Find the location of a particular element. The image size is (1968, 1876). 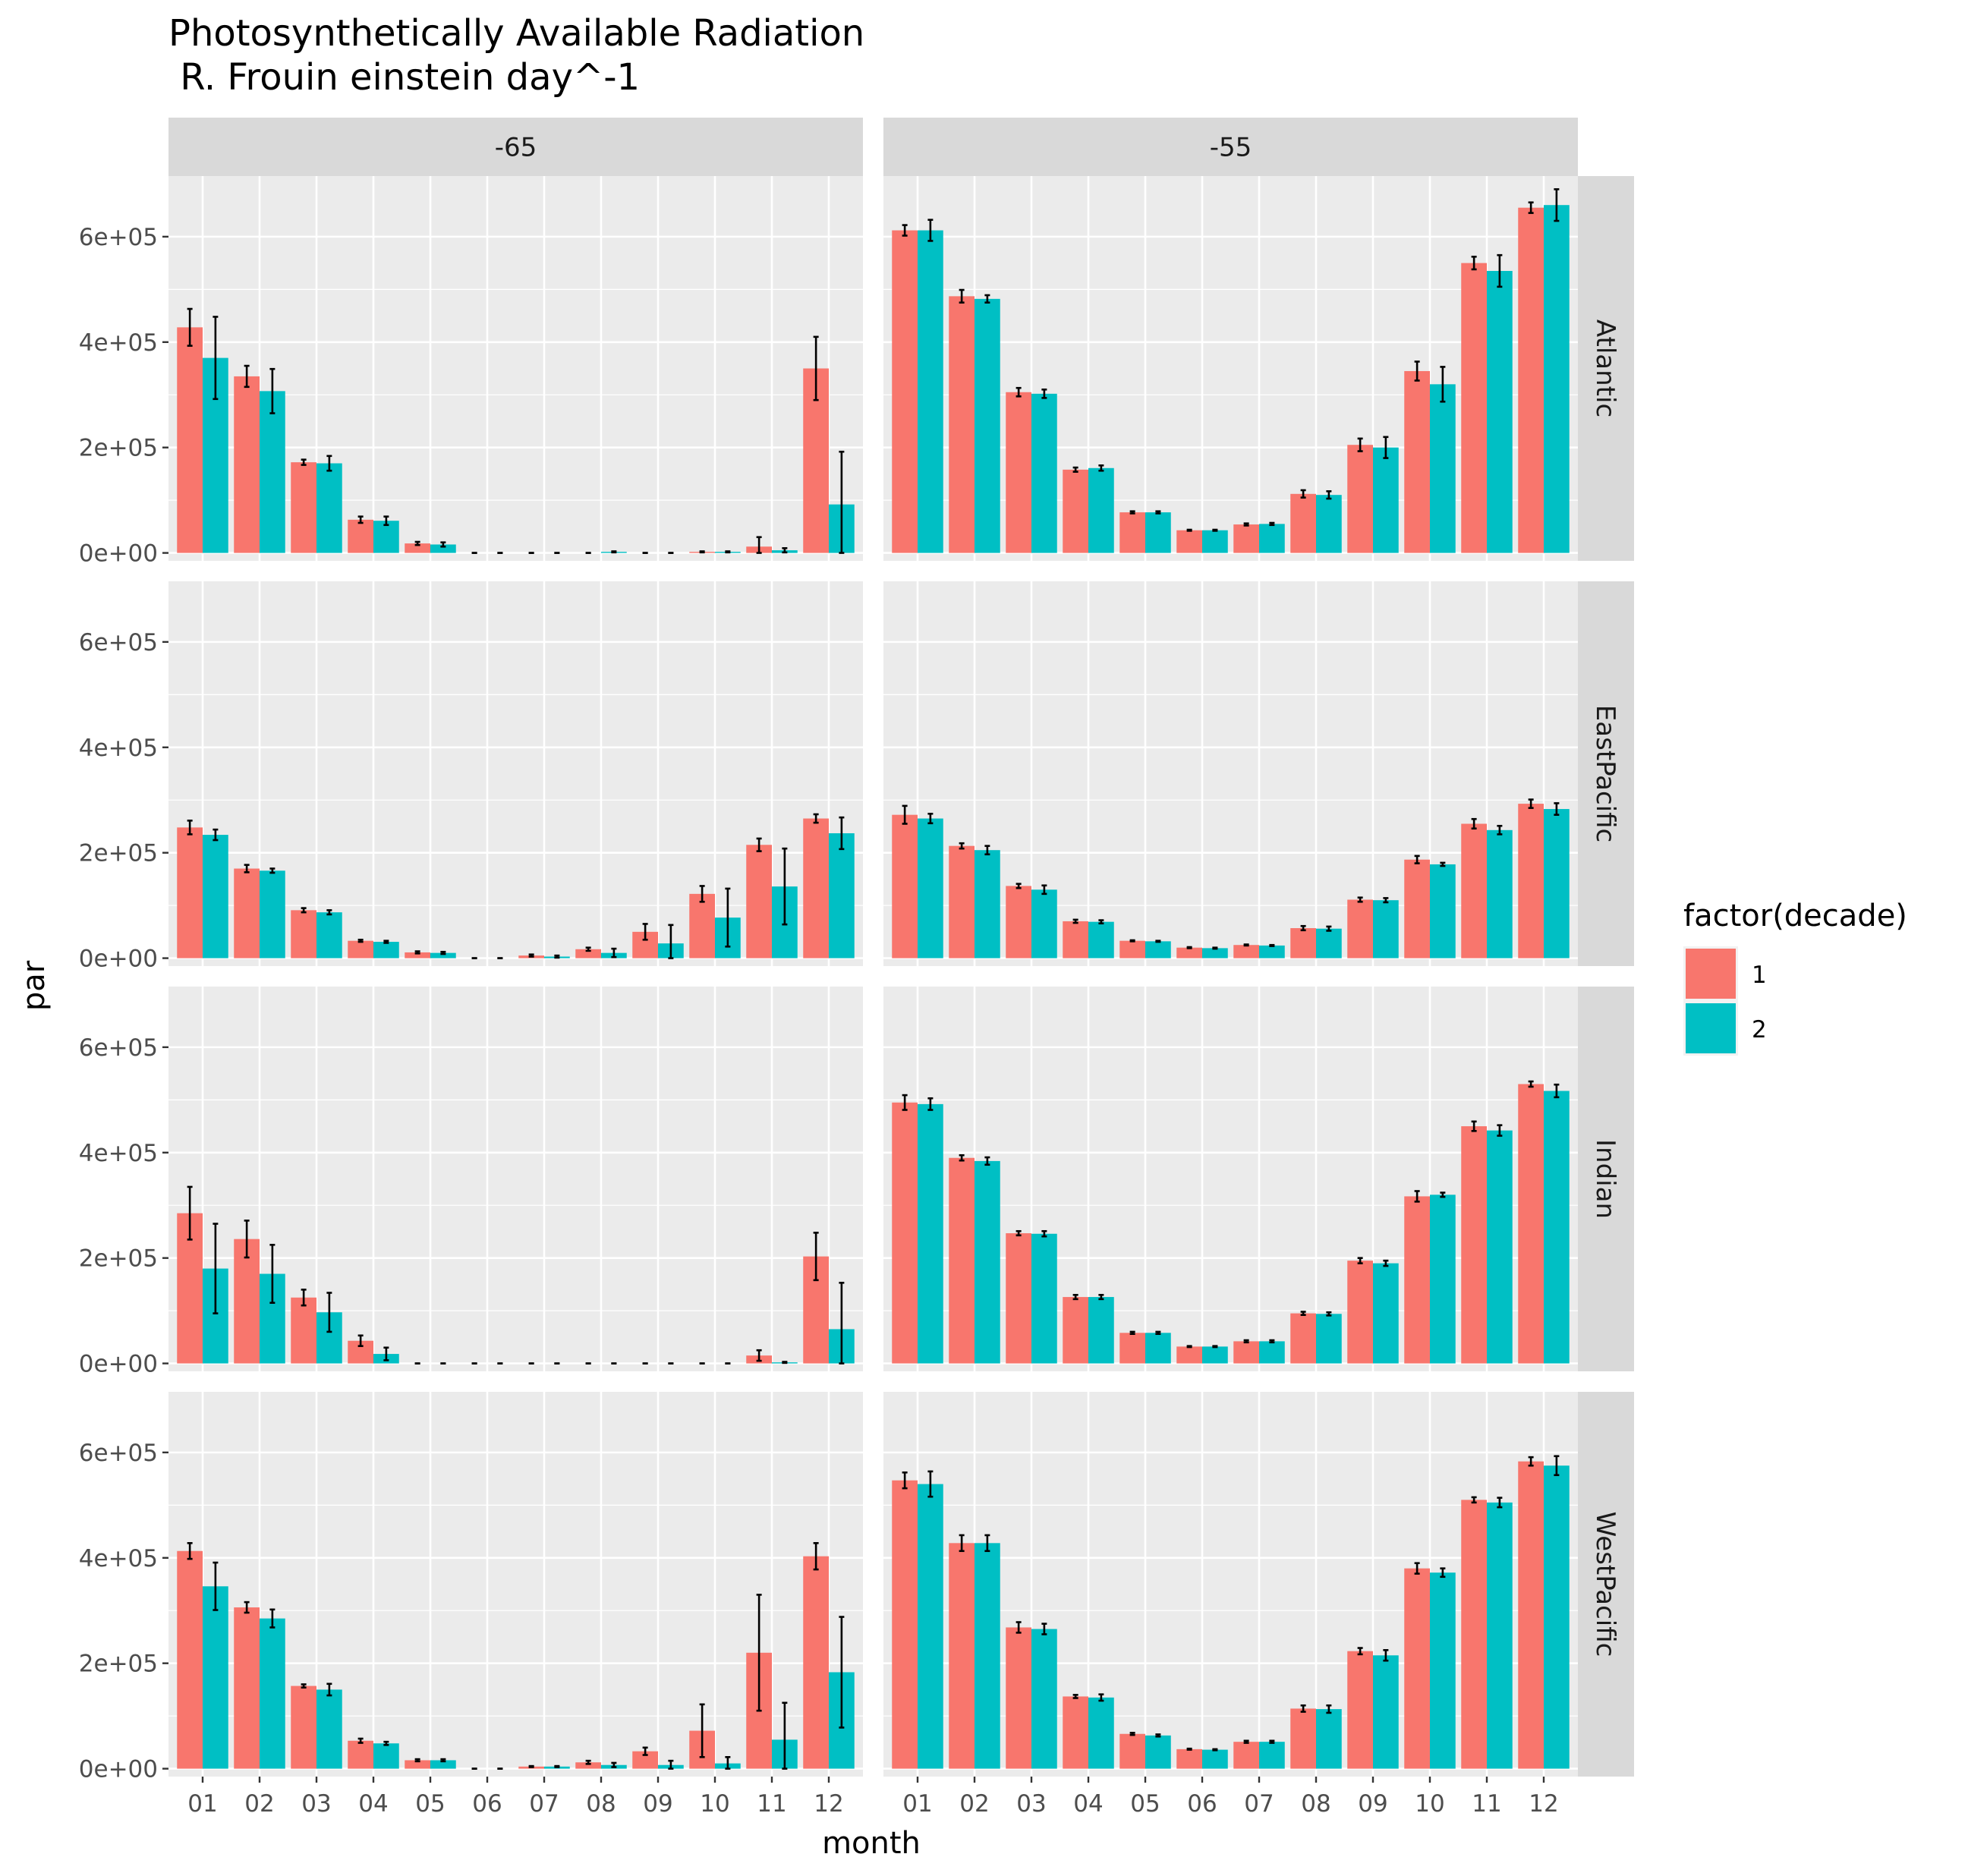

x-tick-label: 01 is located at coordinates (917, 1804).